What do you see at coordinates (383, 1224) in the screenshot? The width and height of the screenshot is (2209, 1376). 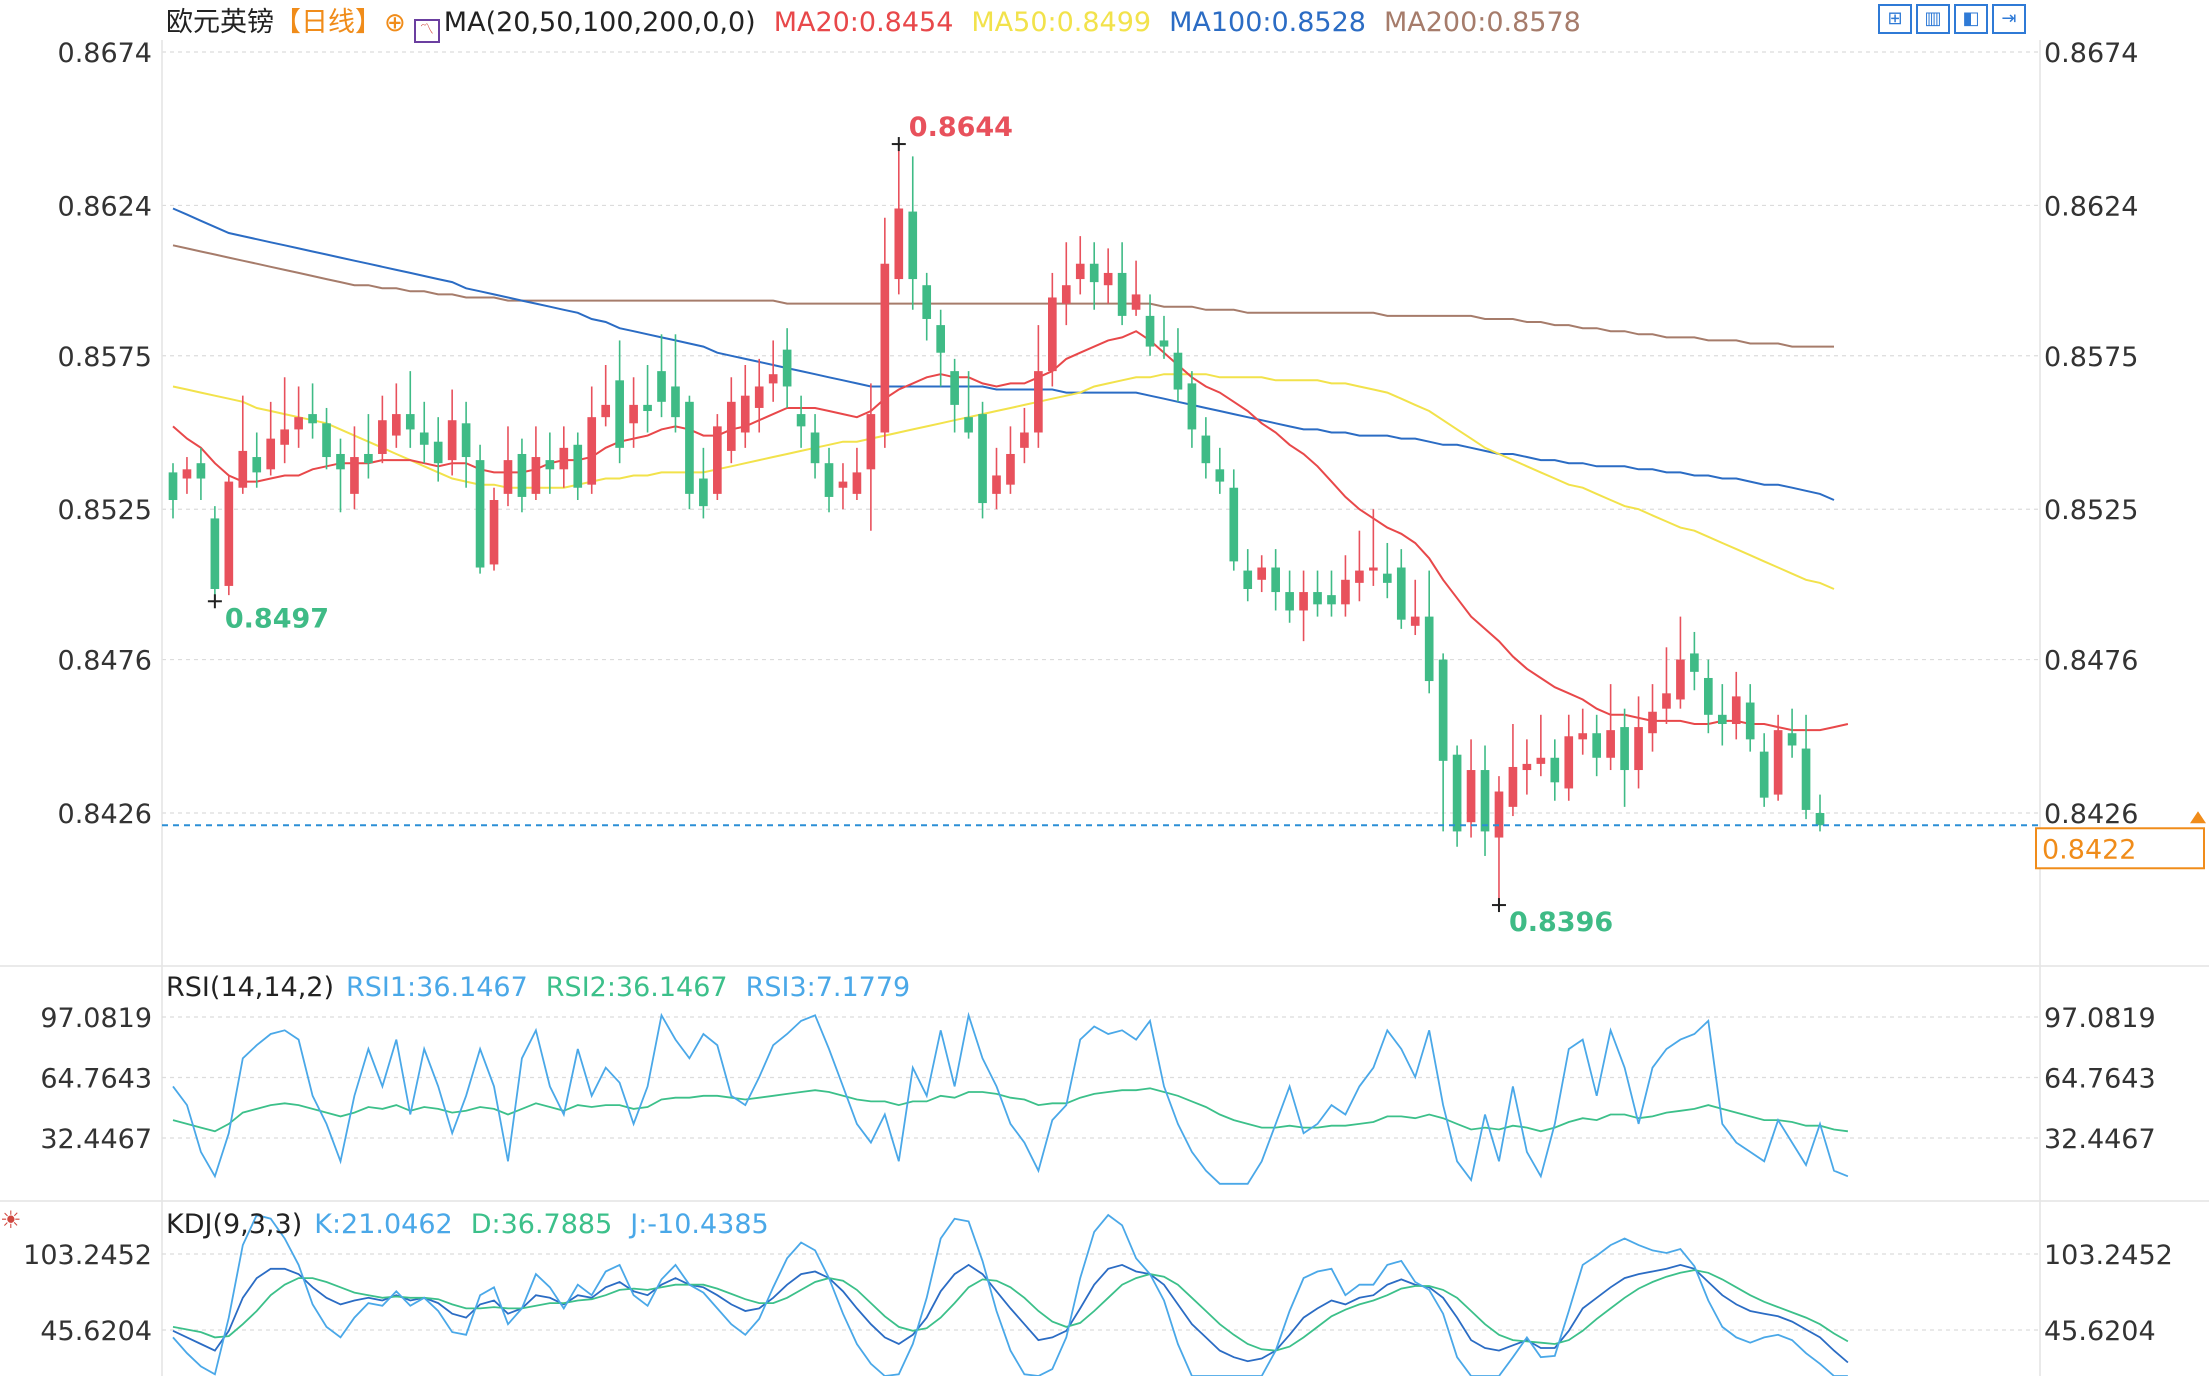 I see `k-value: K:21.0462` at bounding box center [383, 1224].